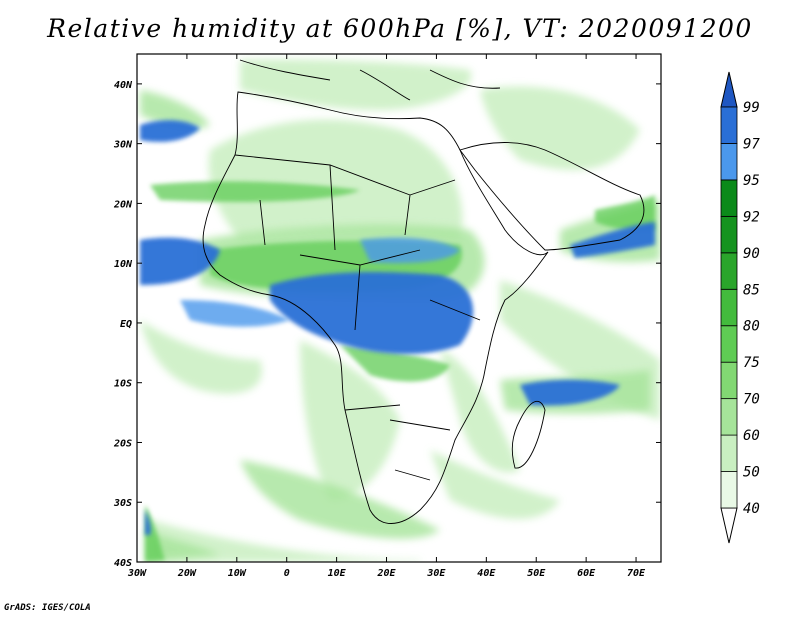  What do you see at coordinates (729, 89) in the screenshot?
I see `colorbar-high-end` at bounding box center [729, 89].